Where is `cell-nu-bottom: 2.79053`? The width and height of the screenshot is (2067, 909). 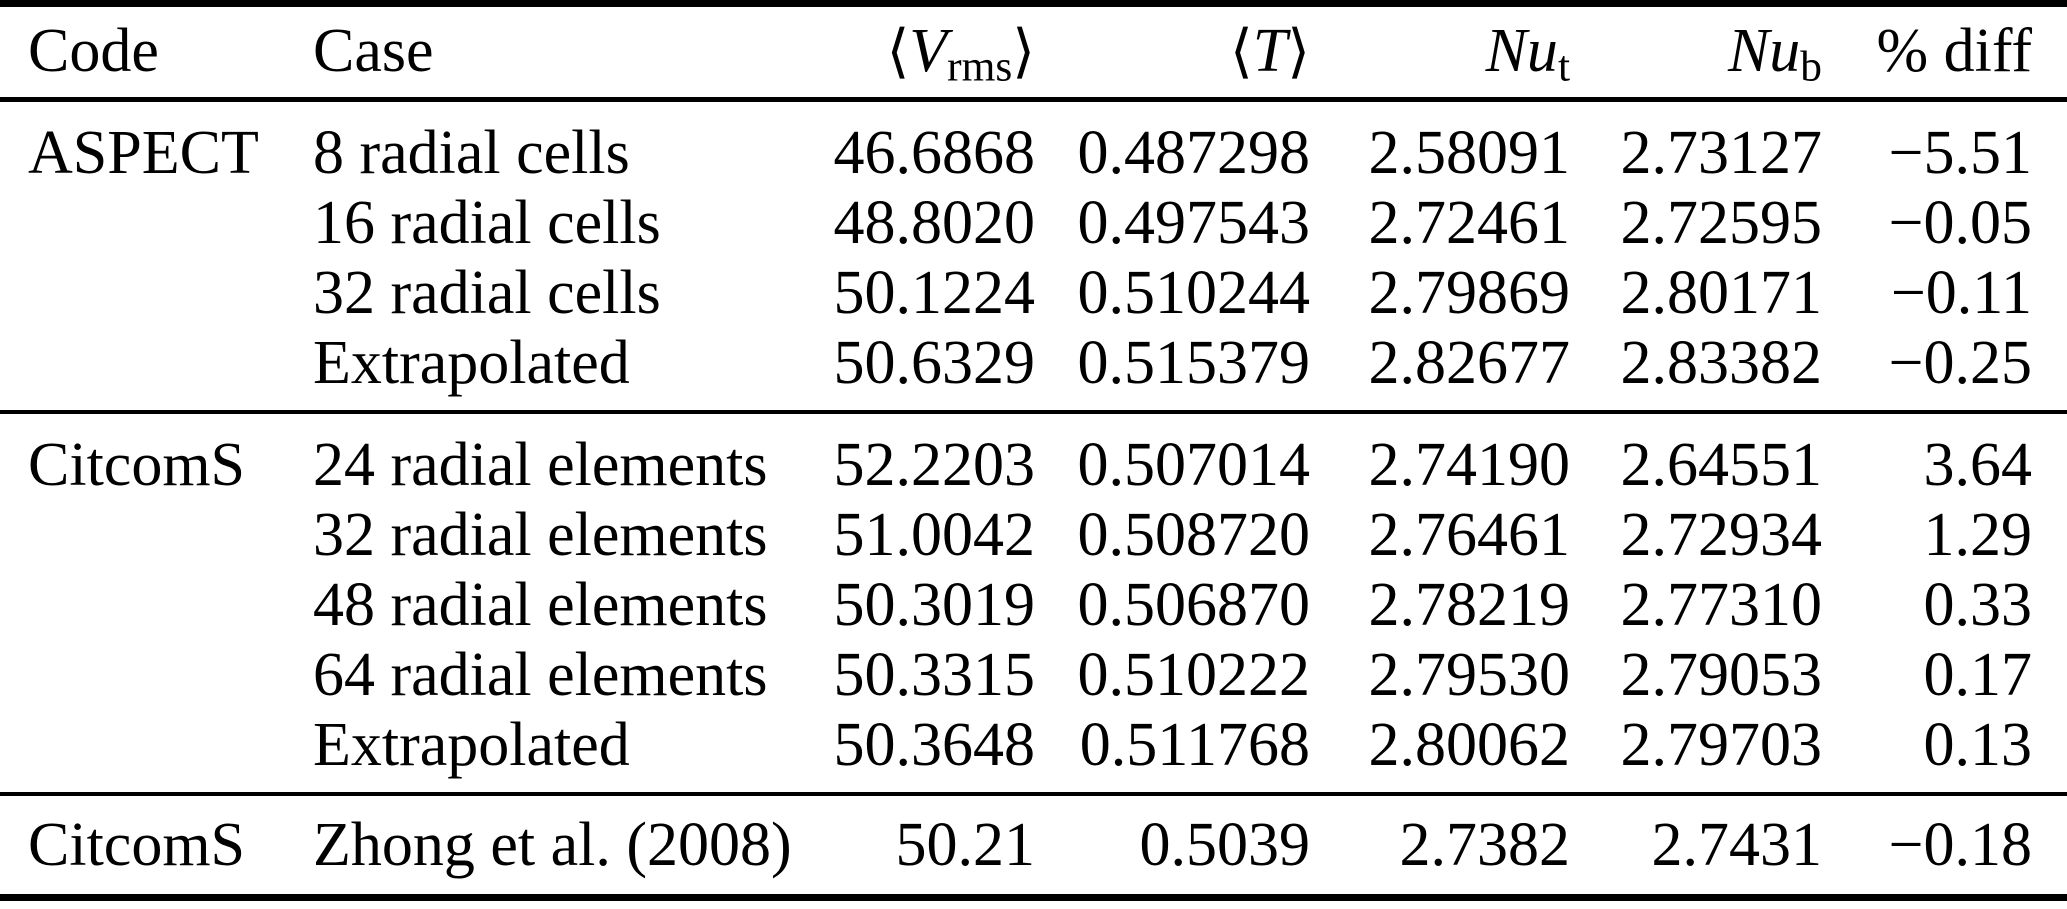 cell-nu-bottom: 2.79053 is located at coordinates (1721, 675).